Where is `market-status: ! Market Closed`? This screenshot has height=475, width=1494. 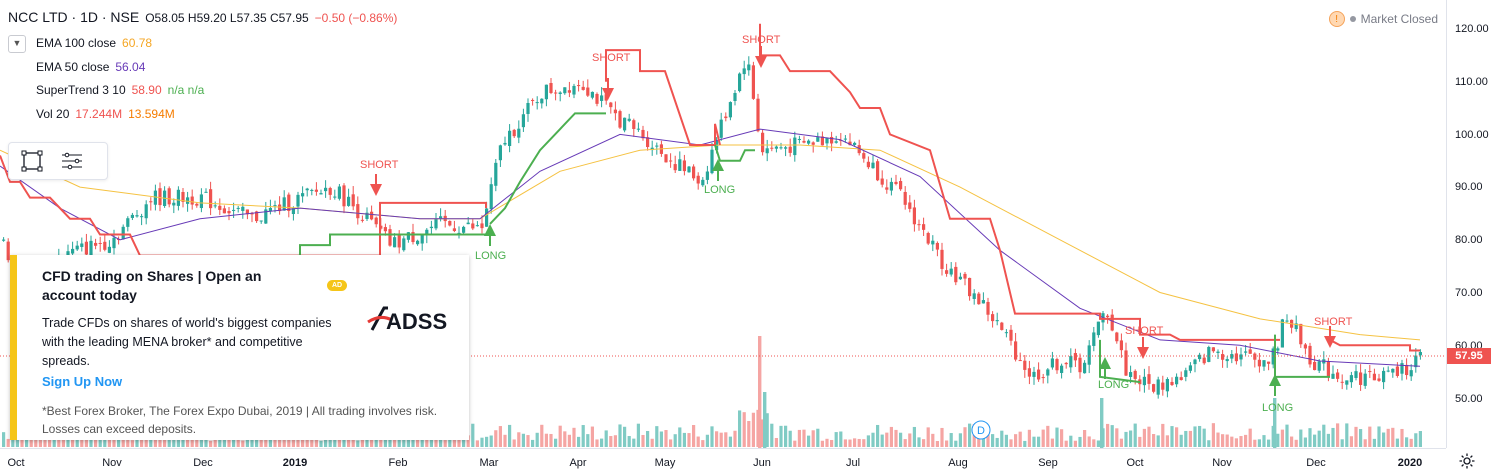
market-status: ! Market Closed is located at coordinates (1383, 19).